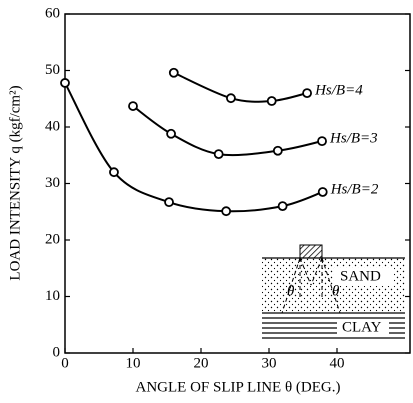 The height and width of the screenshot is (403, 413). Describe the element at coordinates (353, 139) in the screenshot. I see `series-label: Hs/B=3` at that location.